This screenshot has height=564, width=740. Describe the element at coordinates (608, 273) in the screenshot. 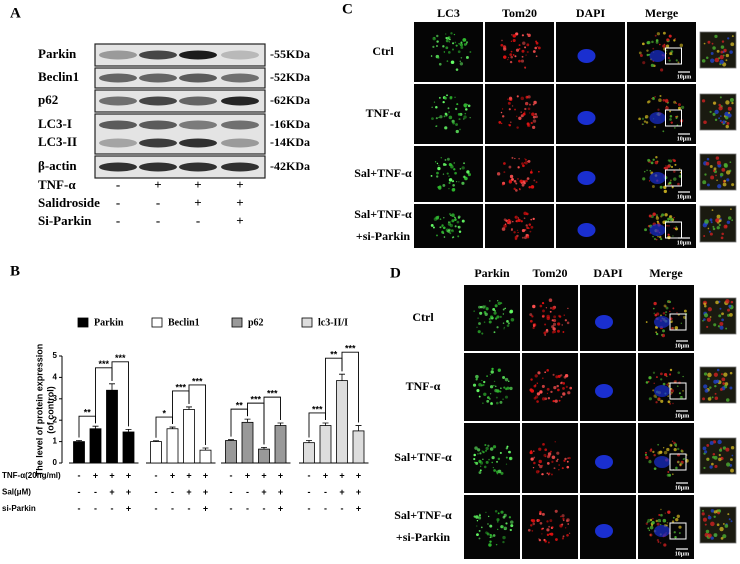

I see `column-header: DAPI` at that location.